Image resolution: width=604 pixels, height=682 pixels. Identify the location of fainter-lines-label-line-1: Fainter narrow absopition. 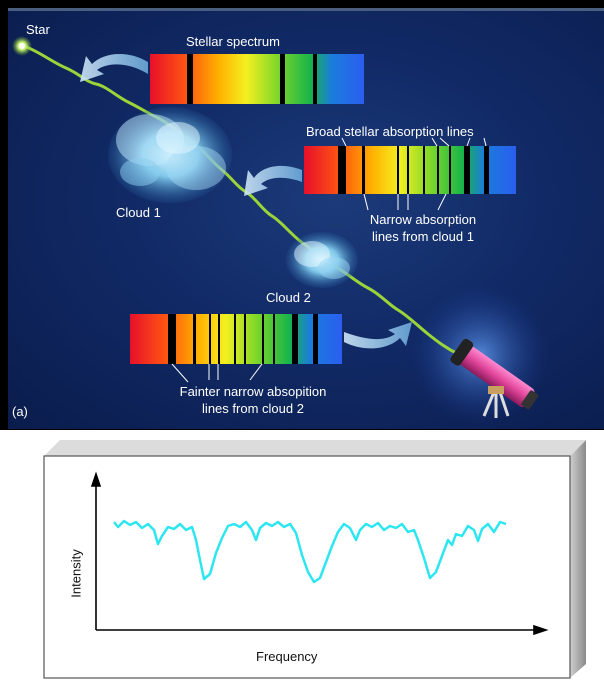
(253, 391).